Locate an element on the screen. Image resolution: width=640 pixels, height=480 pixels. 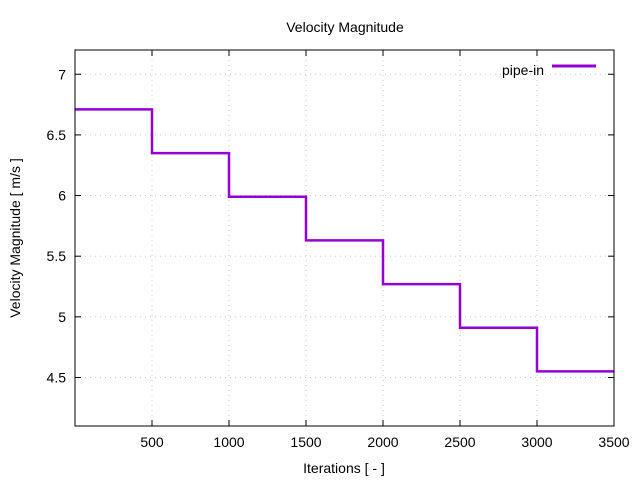
legend: pipe-in is located at coordinates (549, 70).